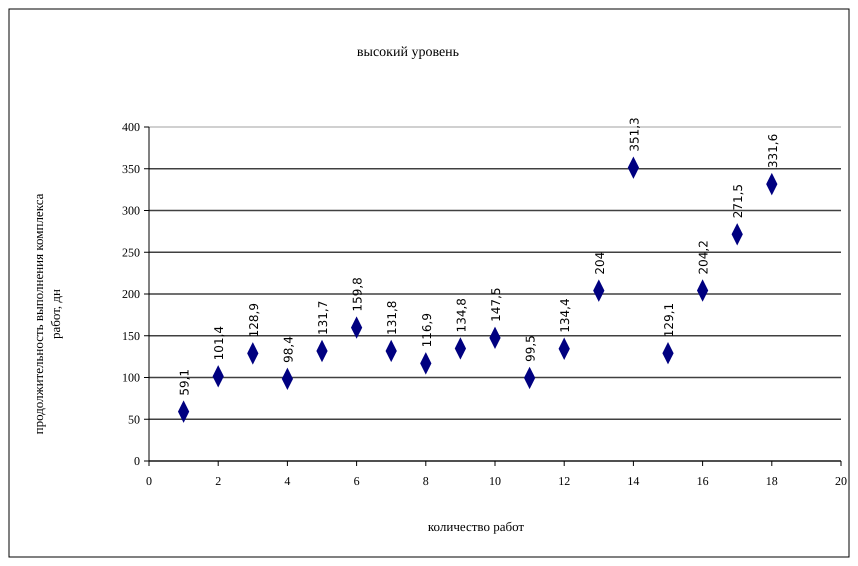 This screenshot has width=858, height=566. Describe the element at coordinates (703, 257) in the screenshot. I see `data-label: 204,2` at that location.